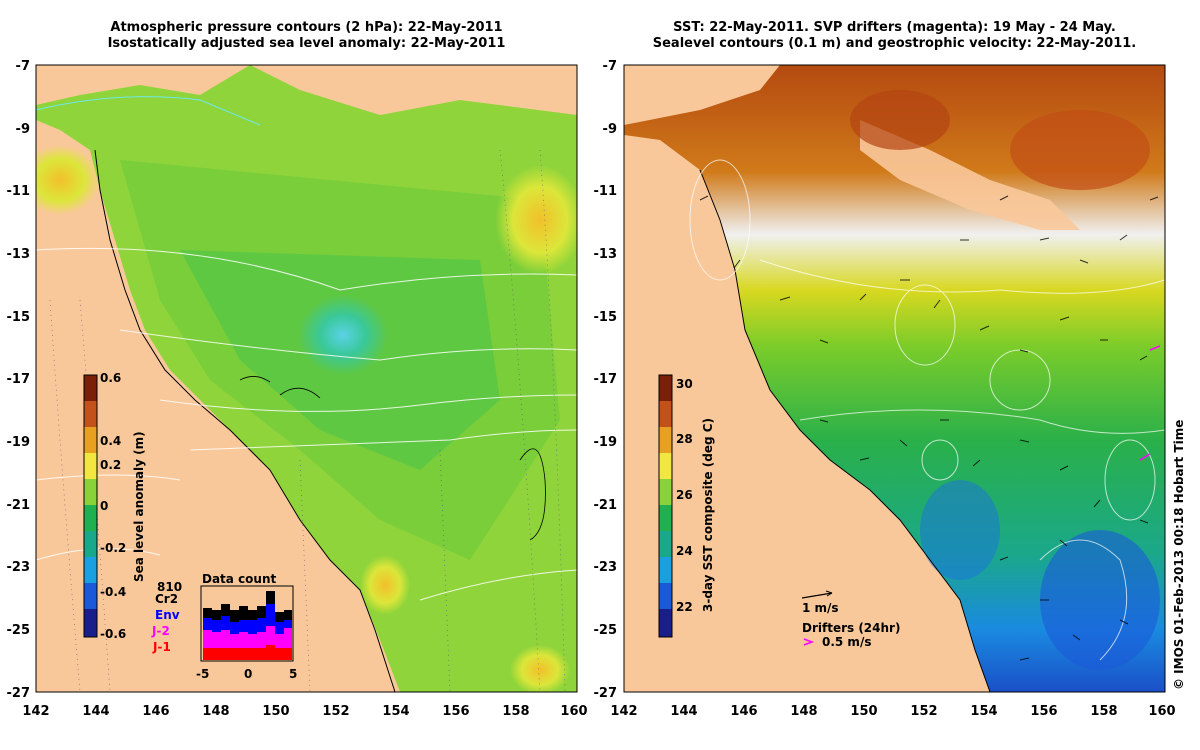 Image resolution: width=1200 pixels, height=750 pixels. Describe the element at coordinates (169, 587) in the screenshot. I see `source-810: 810` at that location.